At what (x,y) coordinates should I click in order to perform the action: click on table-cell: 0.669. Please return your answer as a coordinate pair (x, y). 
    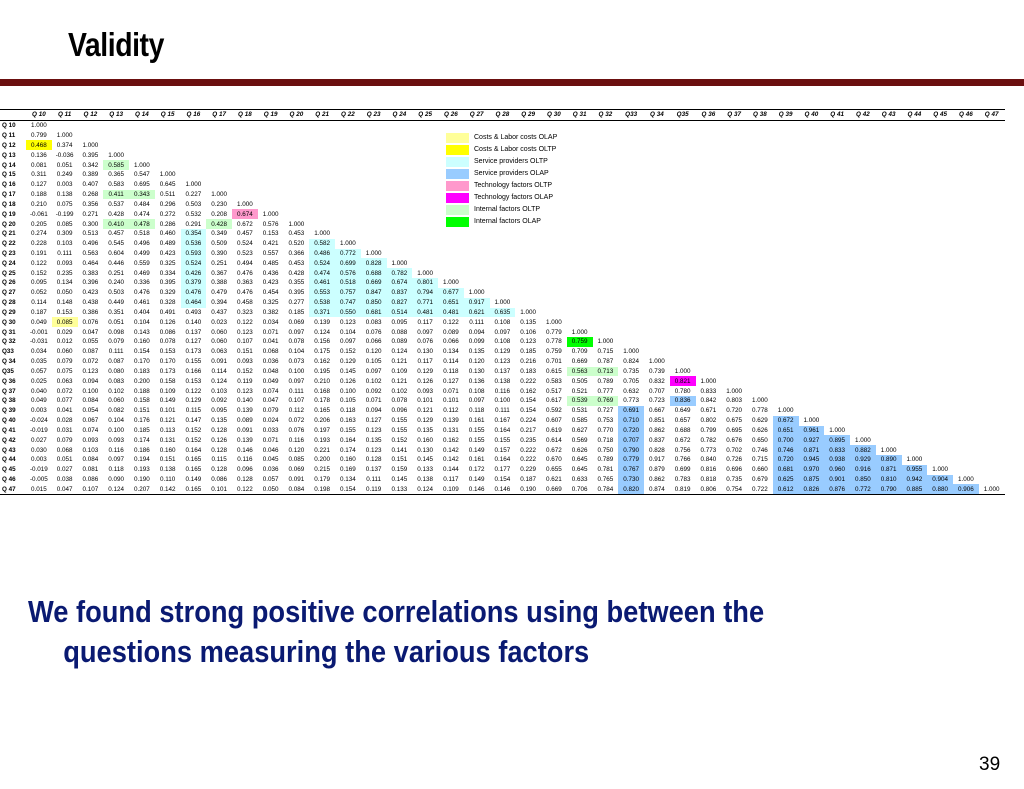
    Looking at the image, I should click on (373, 283).